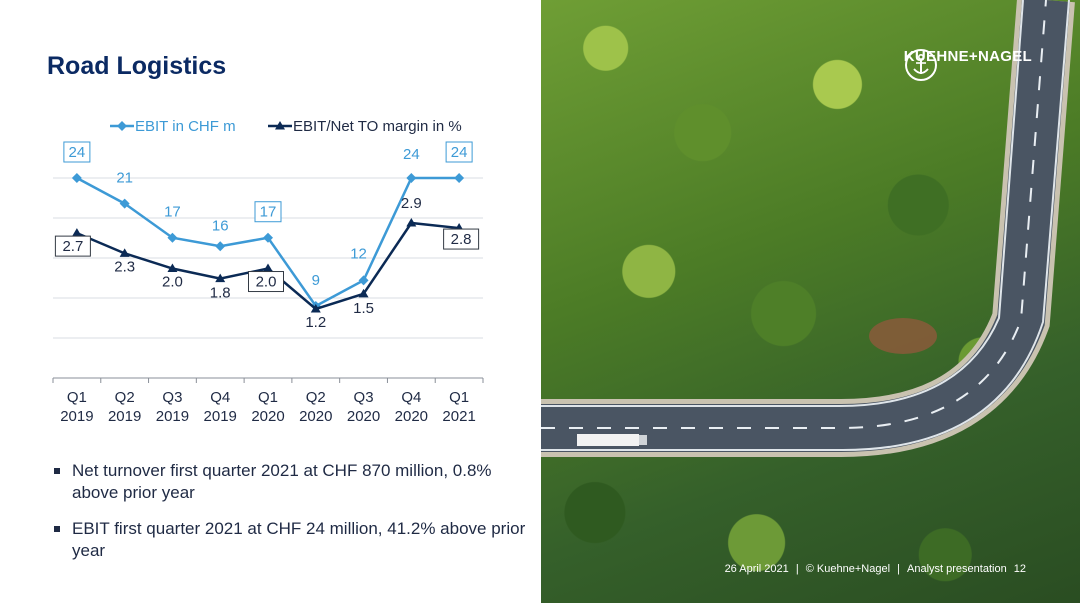 This screenshot has height=603, width=1080. What do you see at coordinates (458, 416) in the screenshot?
I see `x-tick-label: 2021` at bounding box center [458, 416].